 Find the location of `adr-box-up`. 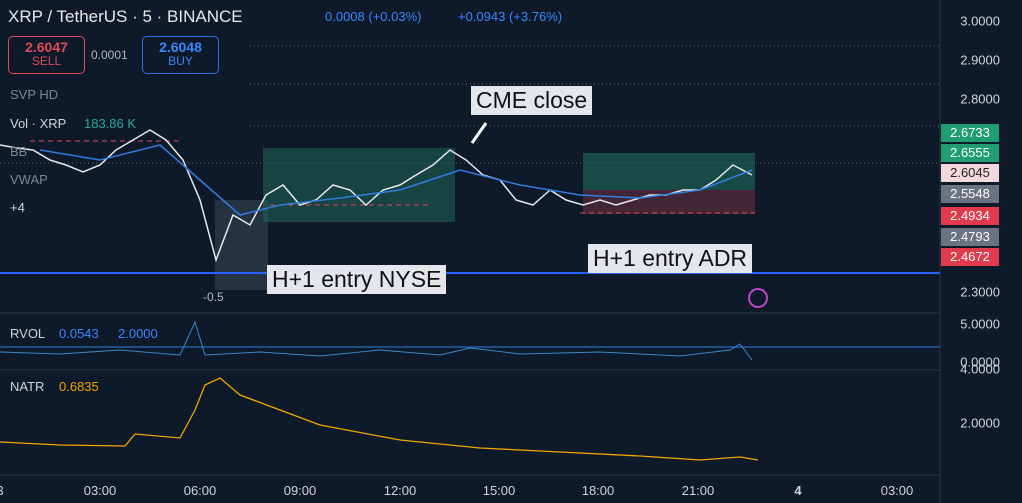

adr-box-up is located at coordinates (669, 171).